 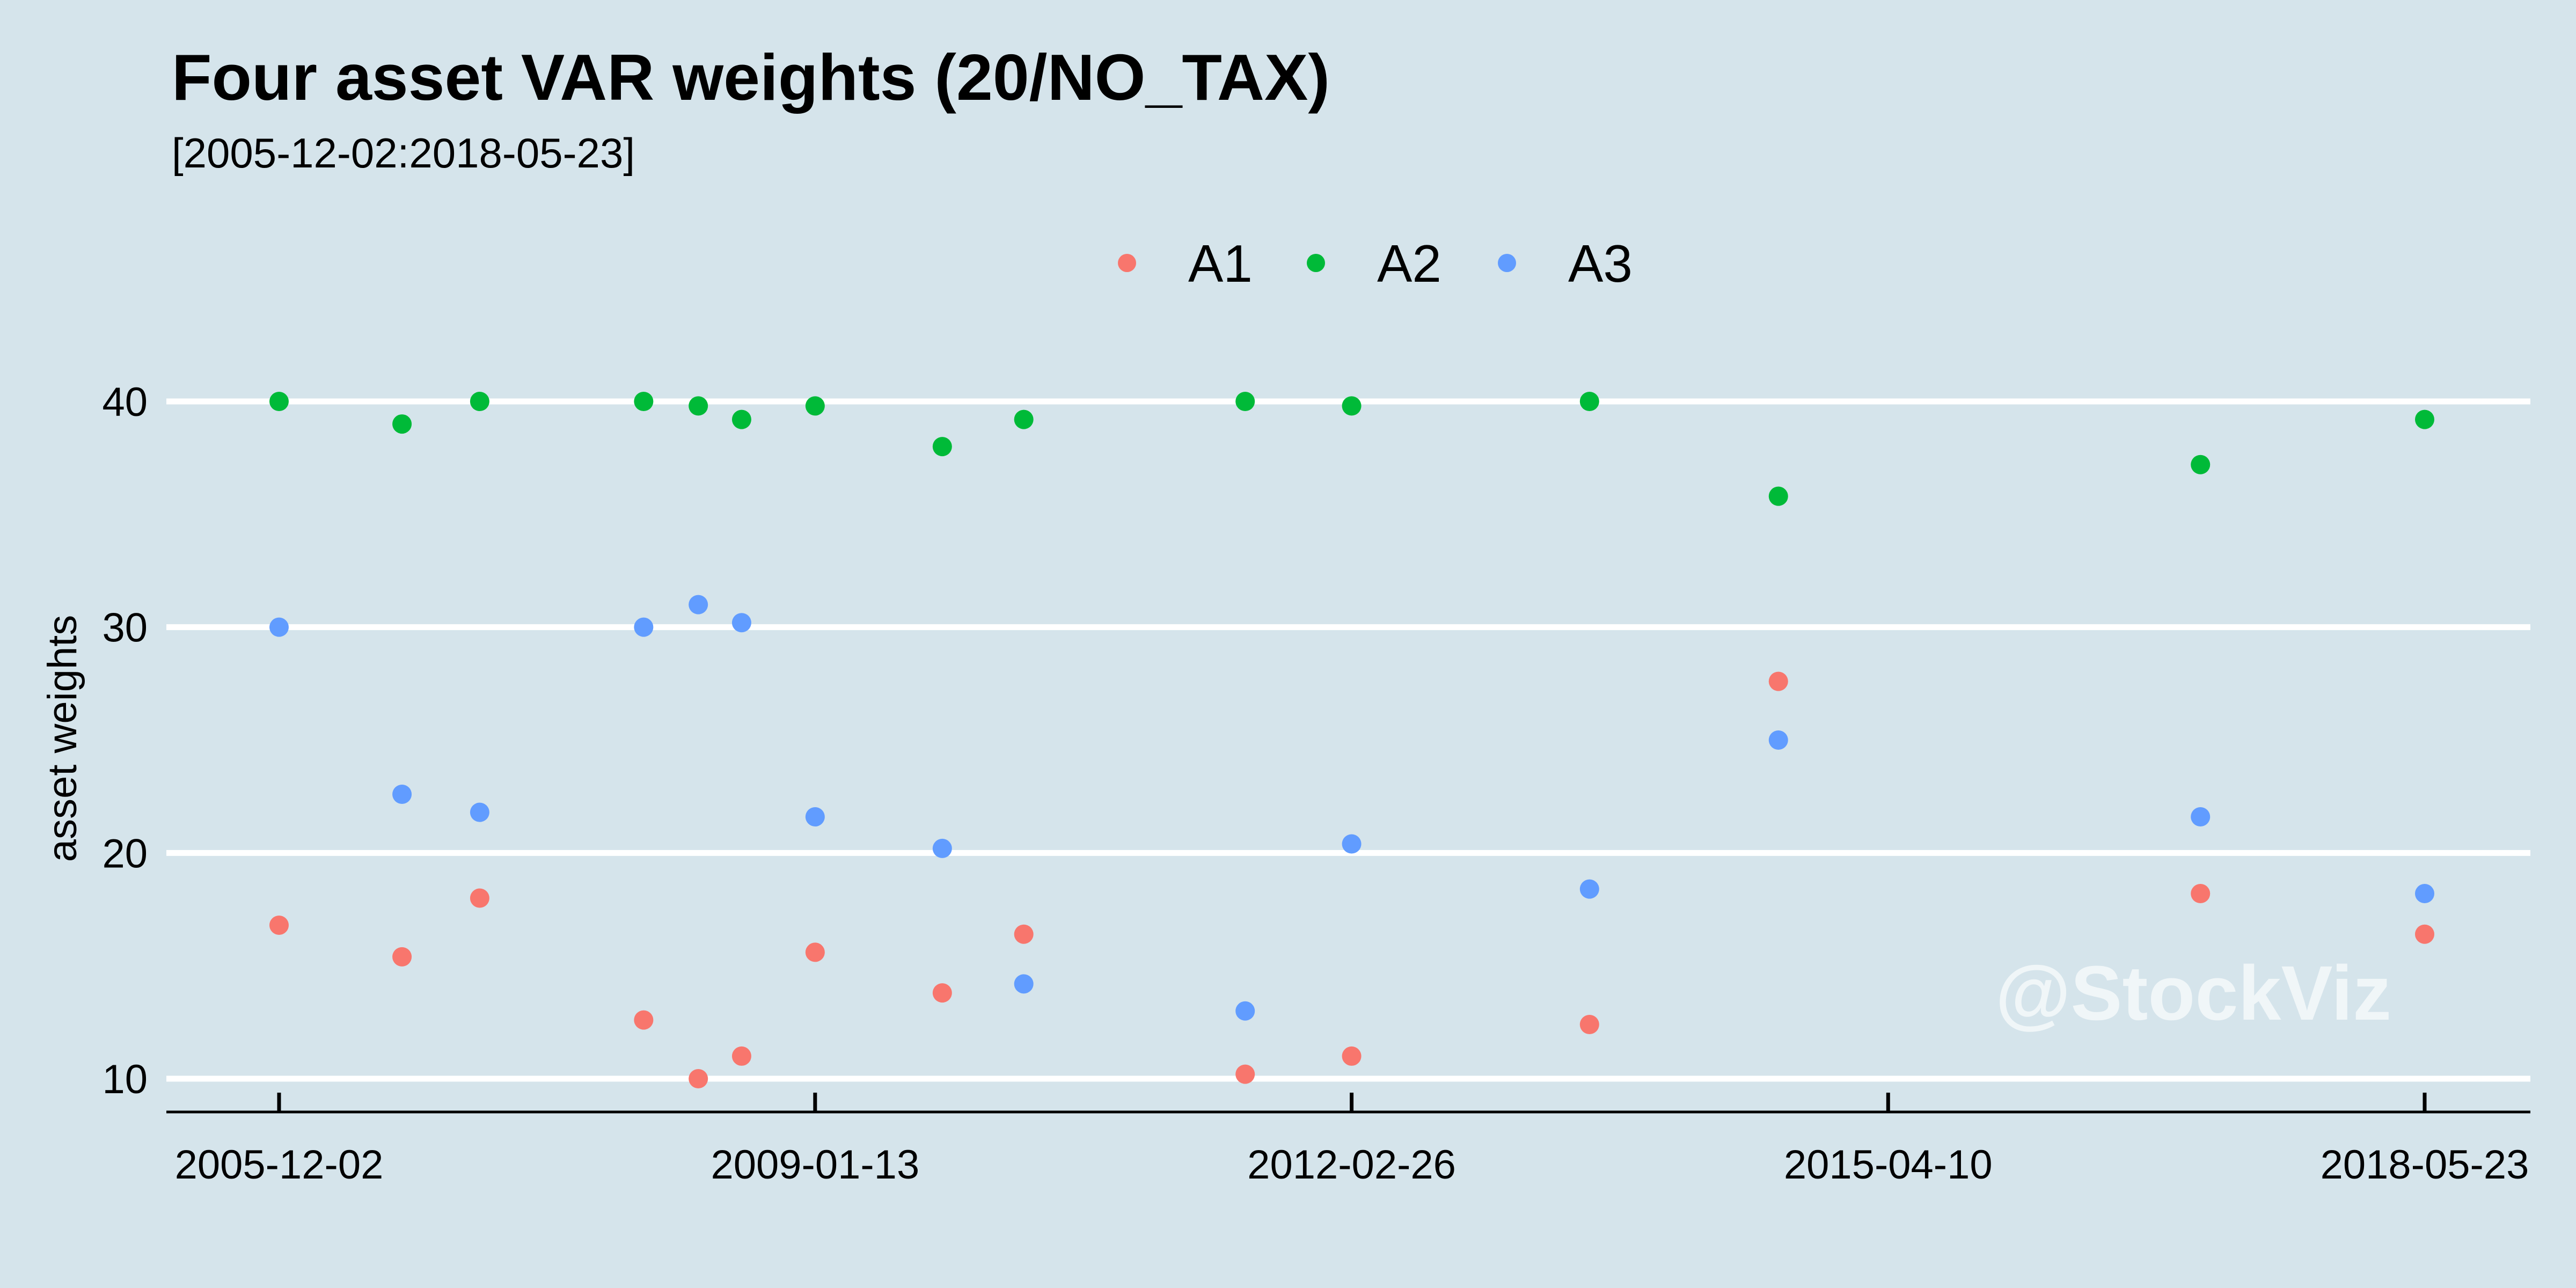 What do you see at coordinates (1565, 263) in the screenshot?
I see `legend-item-a3: A3` at bounding box center [1565, 263].